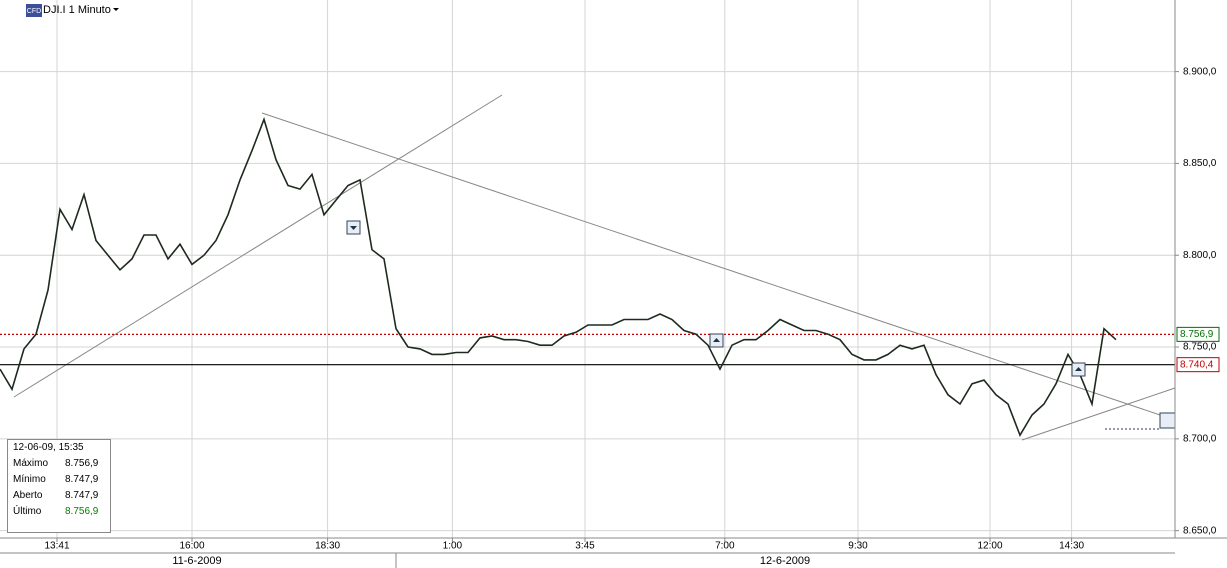 The image size is (1227, 568). What do you see at coordinates (116, 9) in the screenshot?
I see `dropdown-arrow` at bounding box center [116, 9].